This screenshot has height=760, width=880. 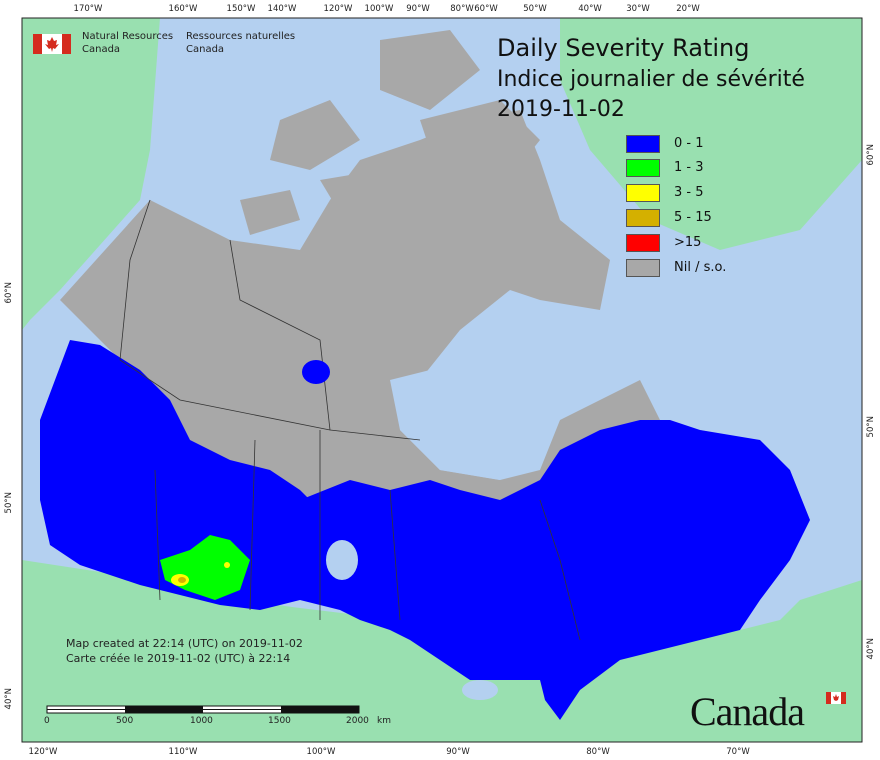 I want to click on graticule-label: 20°W, so click(x=688, y=9).